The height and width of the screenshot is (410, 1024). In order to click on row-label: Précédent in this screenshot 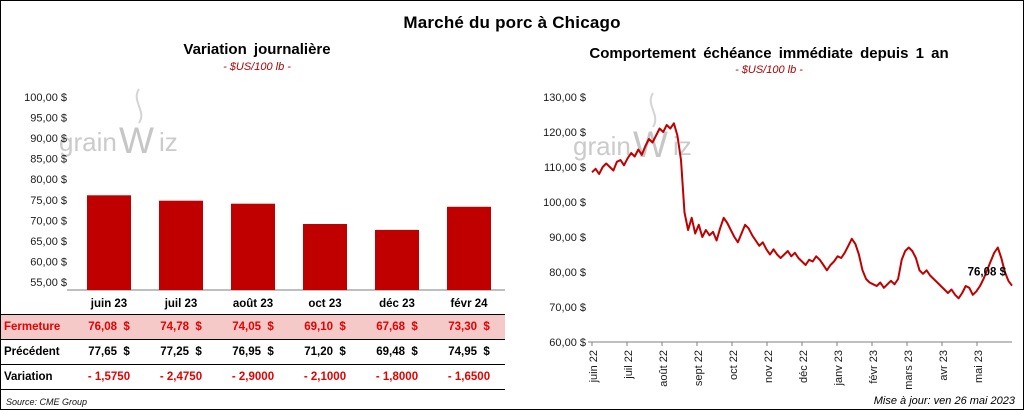, I will do `click(37, 352)`.